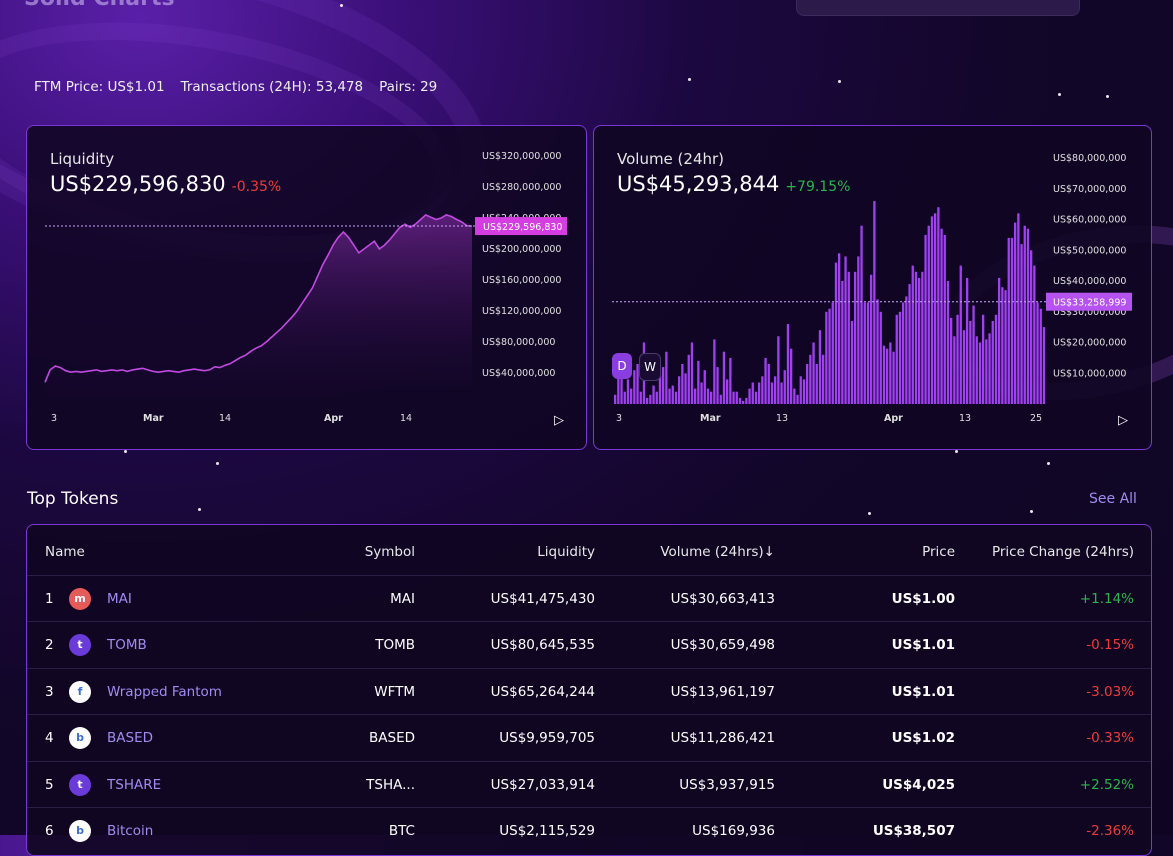 Image resolution: width=1173 pixels, height=856 pixels. What do you see at coordinates (566, 552) in the screenshot?
I see `column-header-liquidity: Liquidity` at bounding box center [566, 552].